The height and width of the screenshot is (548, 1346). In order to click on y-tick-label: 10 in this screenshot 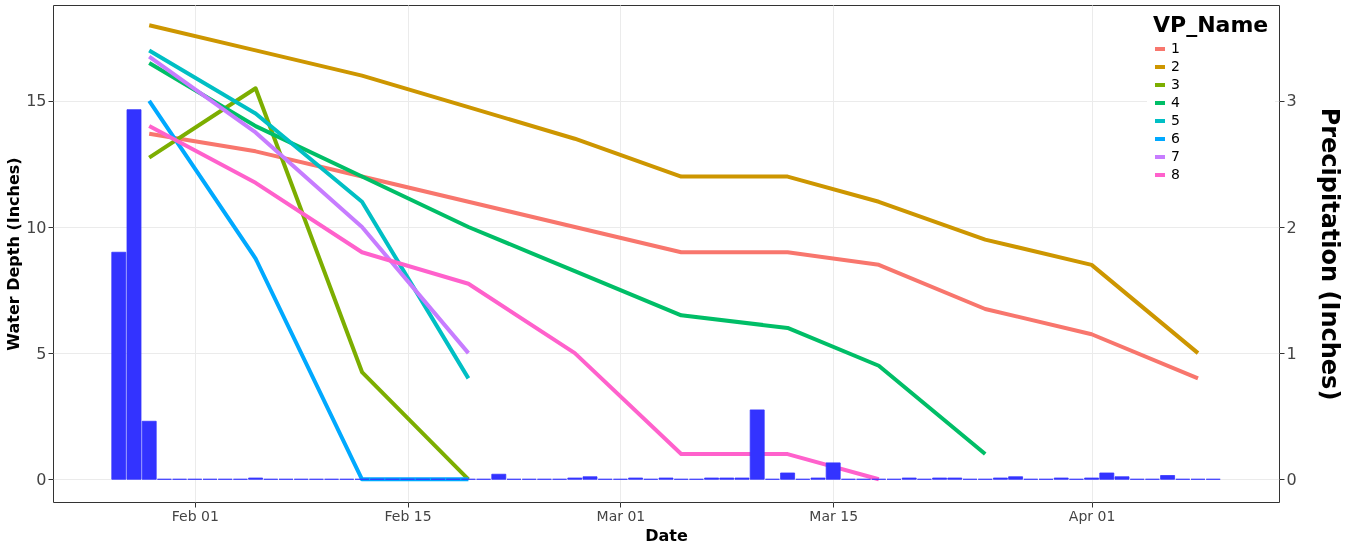, I will do `click(36, 227)`.